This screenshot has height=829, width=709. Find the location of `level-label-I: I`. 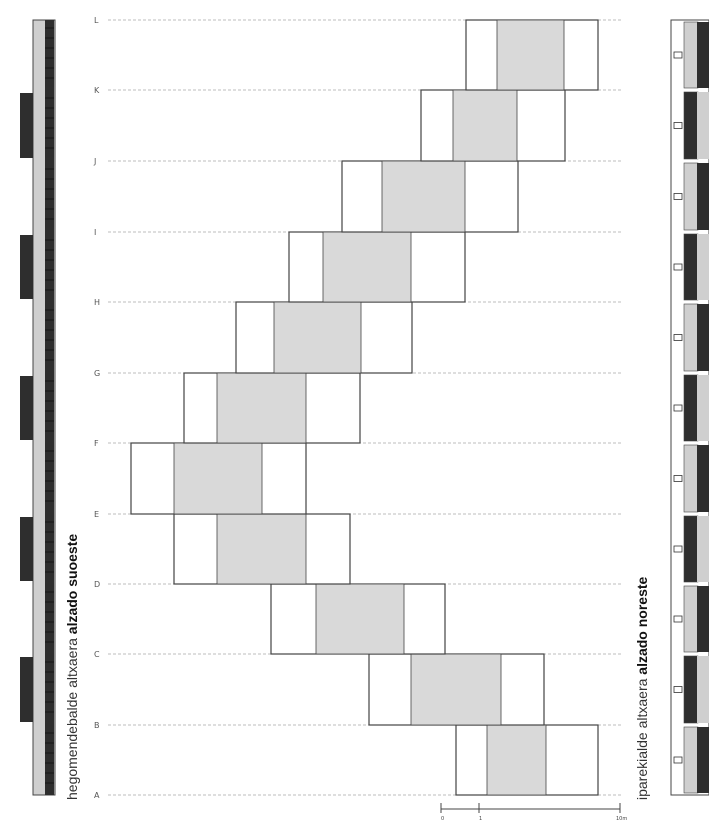

level-label-I: I is located at coordinates (95, 232).